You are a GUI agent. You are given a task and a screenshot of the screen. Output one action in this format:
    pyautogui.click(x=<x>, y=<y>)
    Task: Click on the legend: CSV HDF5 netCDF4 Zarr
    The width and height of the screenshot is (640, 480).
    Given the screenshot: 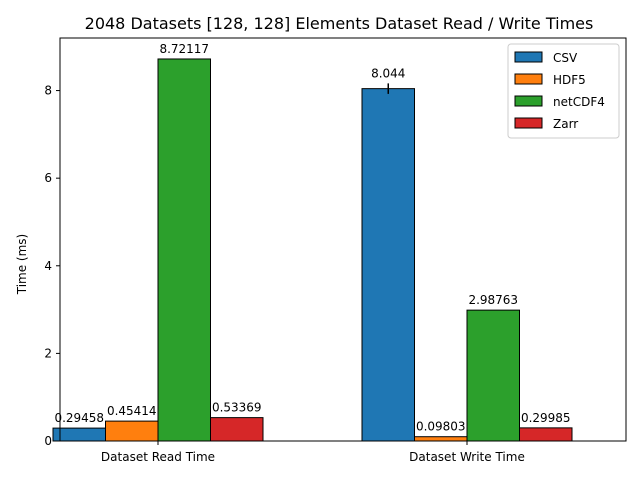 What is the action you would take?
    pyautogui.click(x=563, y=91)
    